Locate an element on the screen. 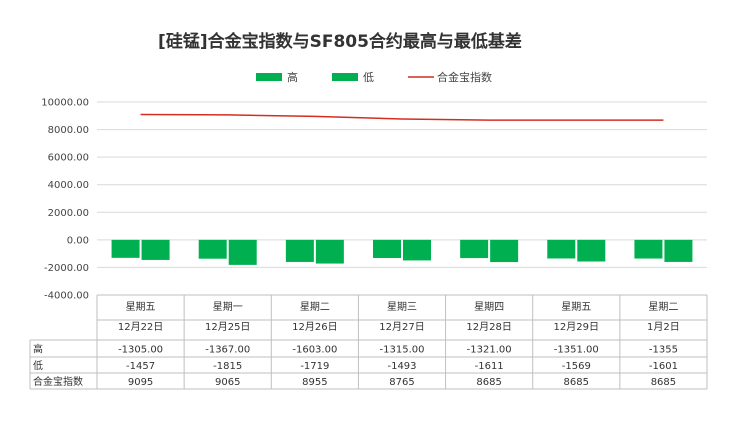  table-cell: -1321.00 is located at coordinates (489, 350).